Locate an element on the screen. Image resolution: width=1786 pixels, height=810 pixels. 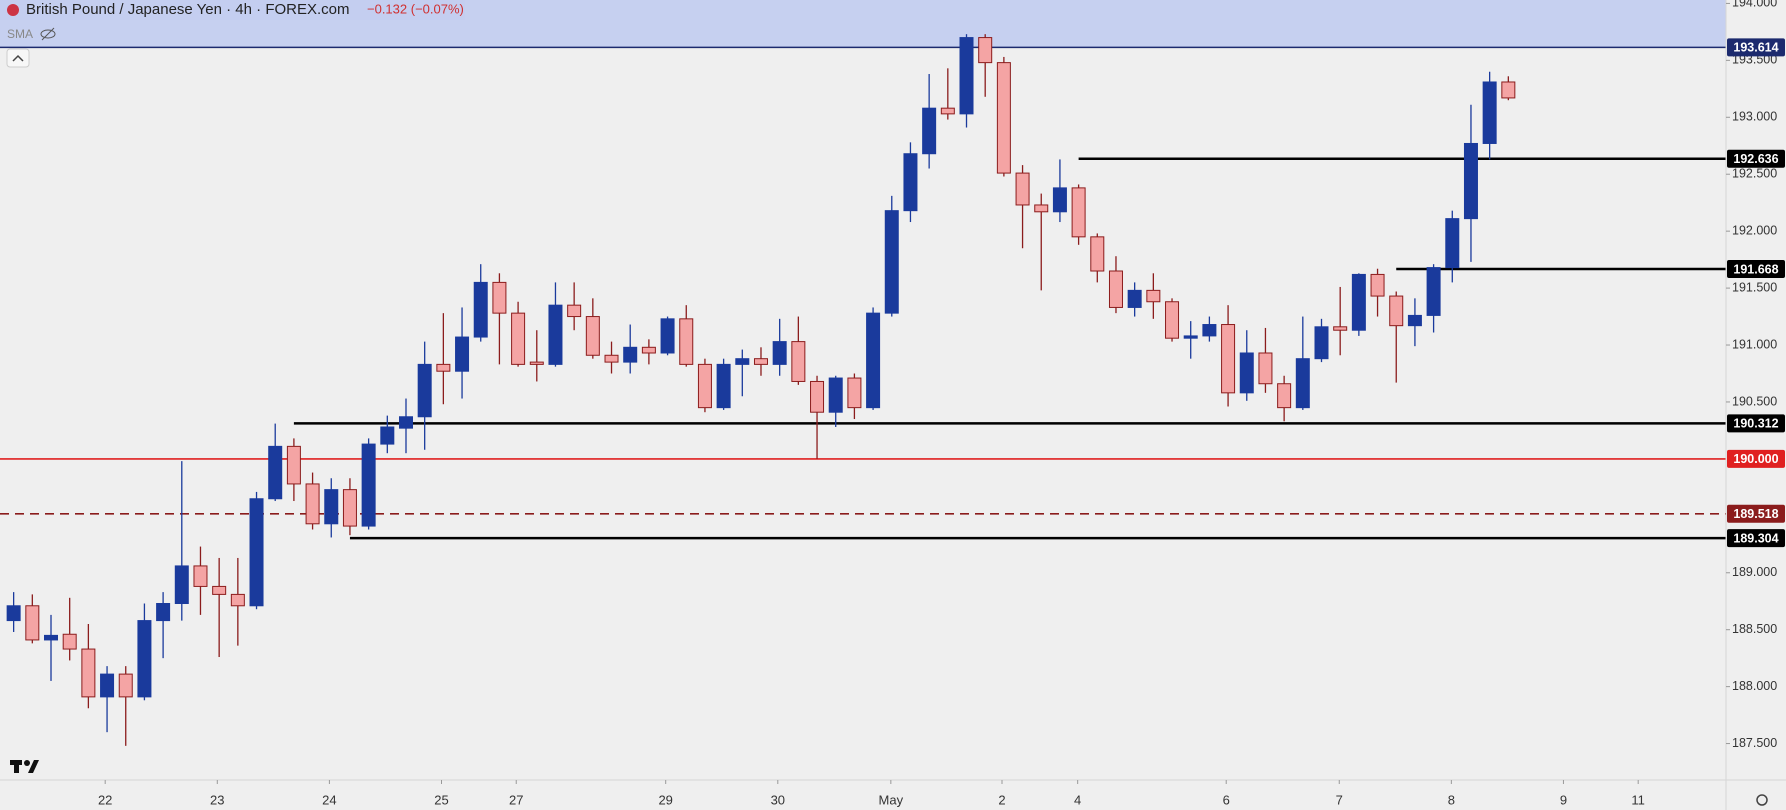
level-label: 190.312 is located at coordinates (1755, 424).